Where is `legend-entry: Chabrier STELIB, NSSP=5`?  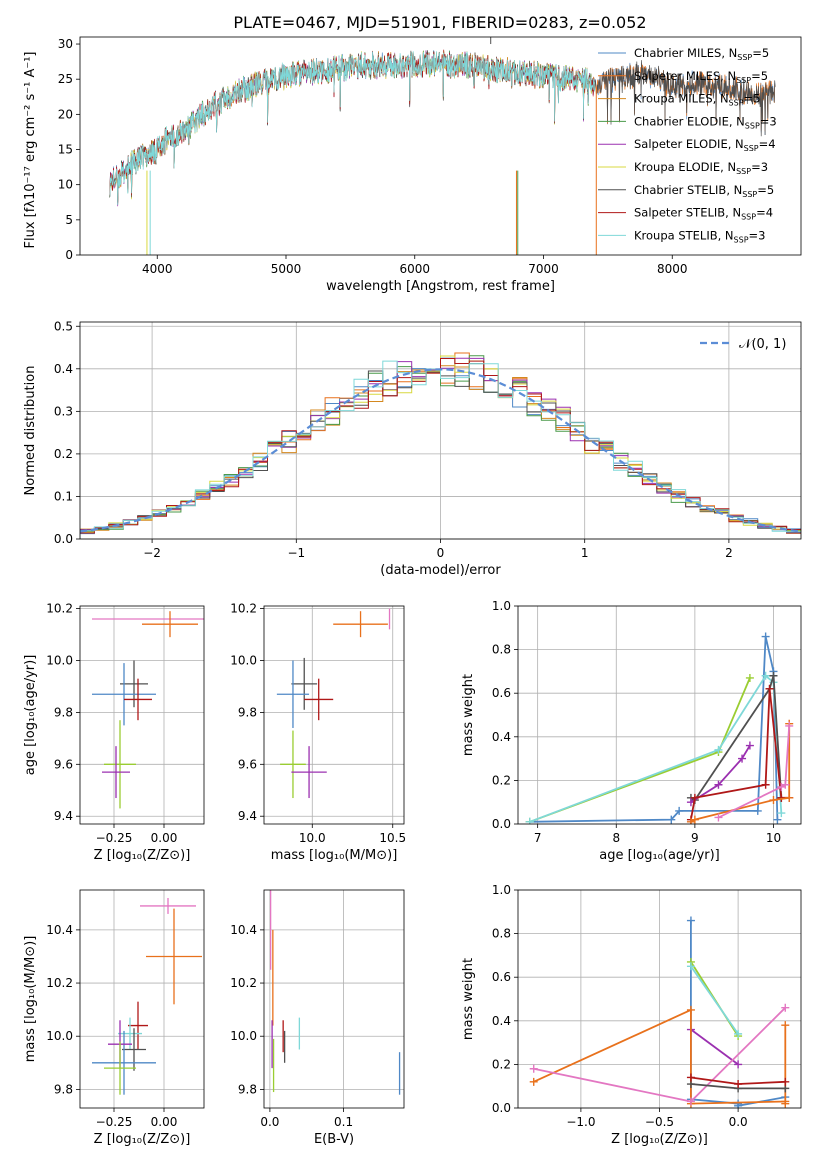
legend-entry: Chabrier STELIB, NSSP=5 is located at coordinates (704, 191).